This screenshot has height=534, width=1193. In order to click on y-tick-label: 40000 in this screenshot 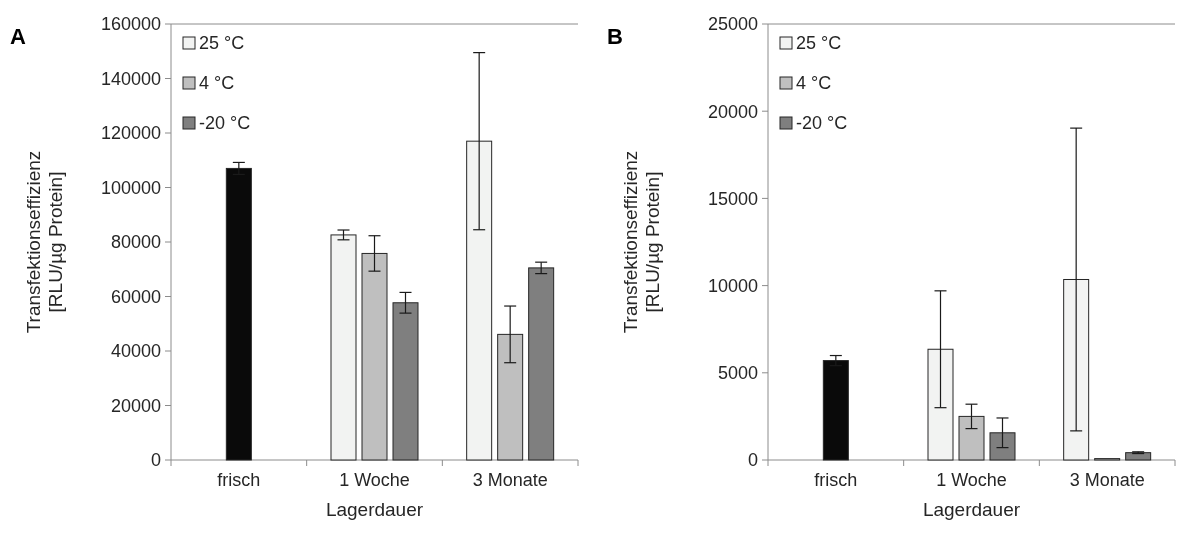, I will do `click(135, 351)`.